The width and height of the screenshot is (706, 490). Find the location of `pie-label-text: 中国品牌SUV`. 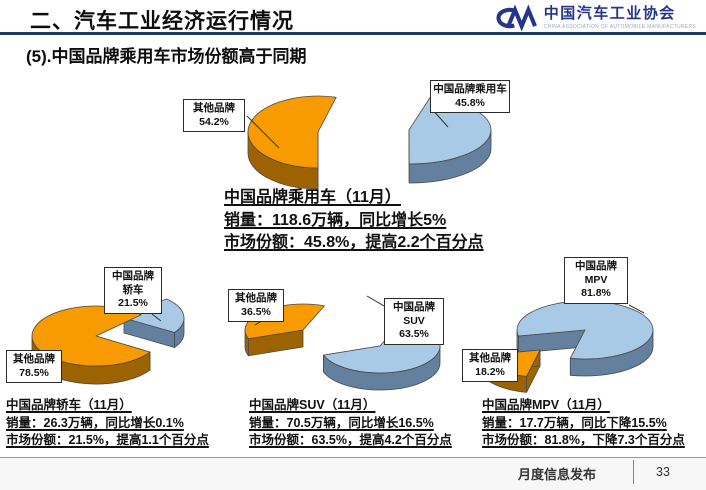

pie-label-text: 中国品牌SUV is located at coordinates (414, 314).